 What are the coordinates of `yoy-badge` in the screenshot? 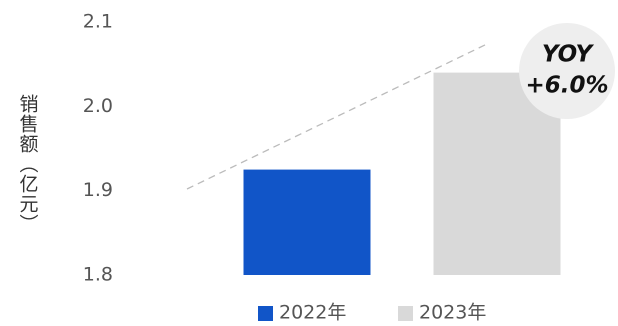 It's located at (567, 71).